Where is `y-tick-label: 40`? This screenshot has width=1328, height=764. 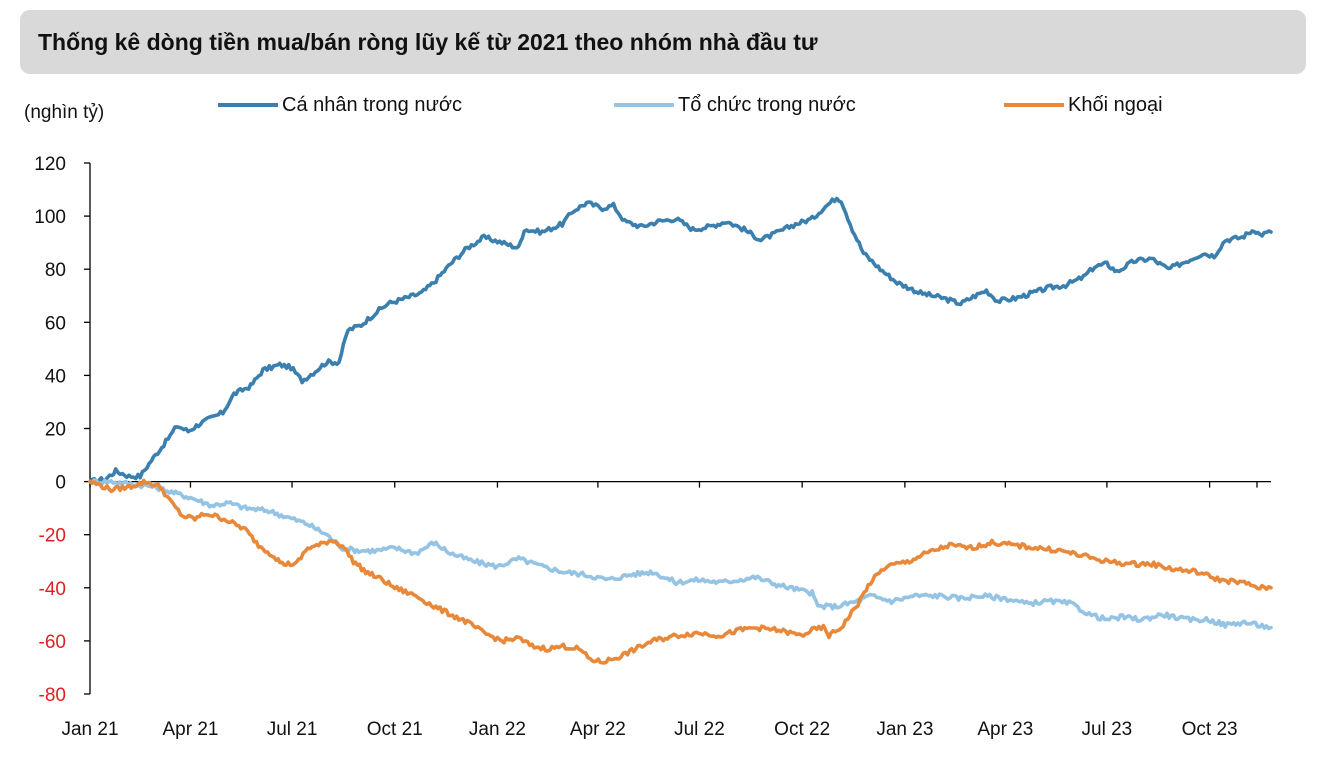 y-tick-label: 40 is located at coordinates (55, 376).